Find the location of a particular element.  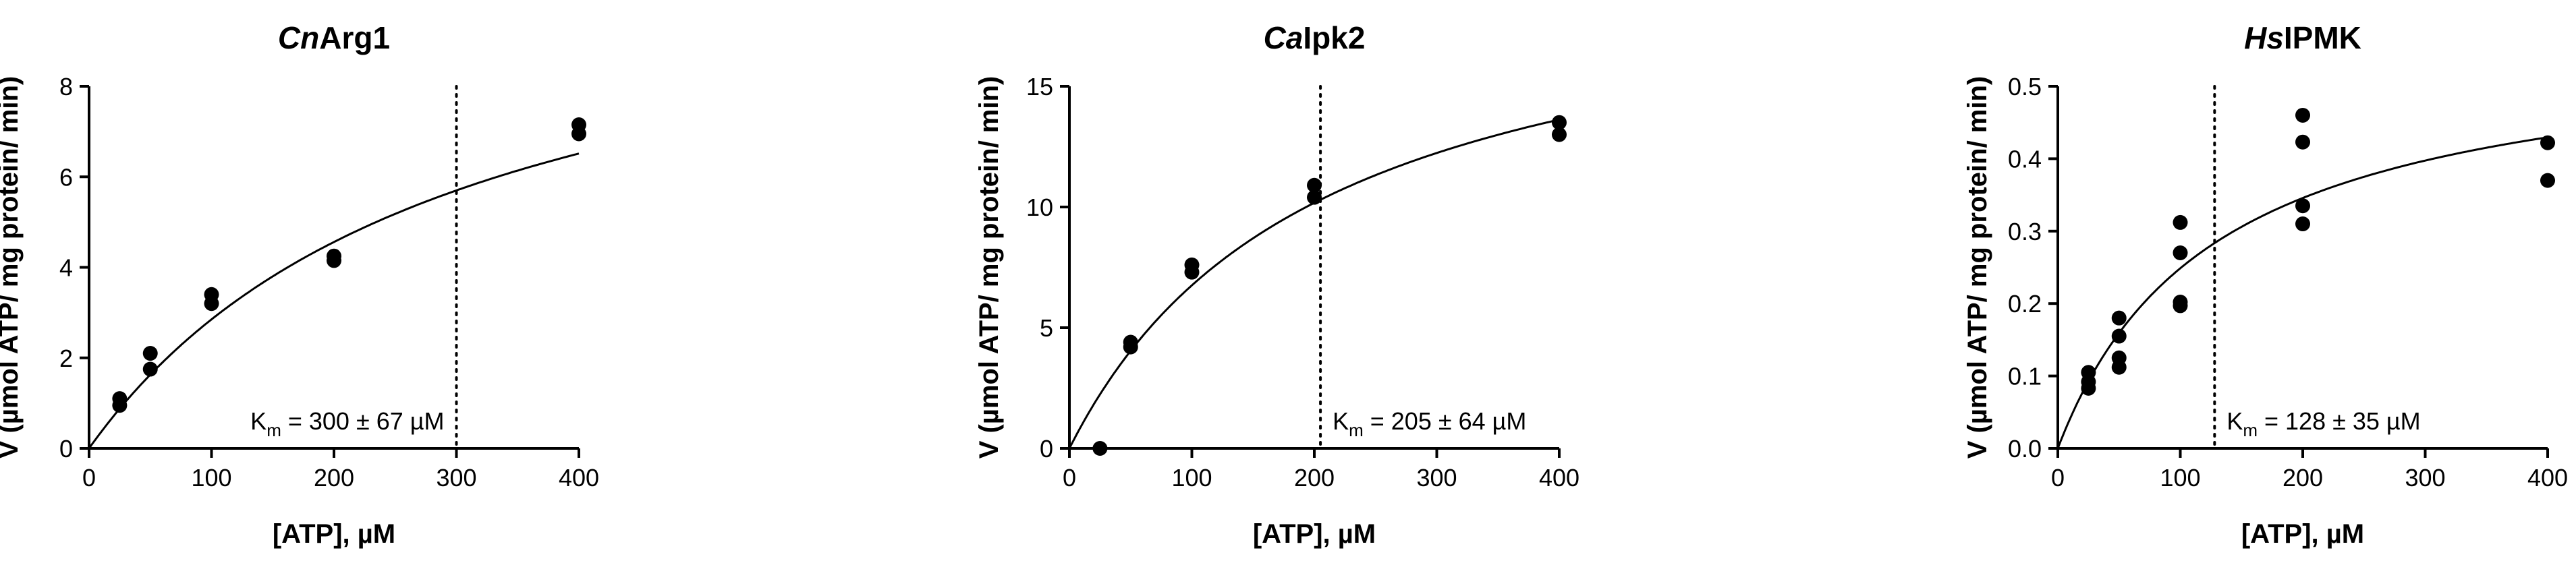

y-tick-label: 5 is located at coordinates (1046, 328).